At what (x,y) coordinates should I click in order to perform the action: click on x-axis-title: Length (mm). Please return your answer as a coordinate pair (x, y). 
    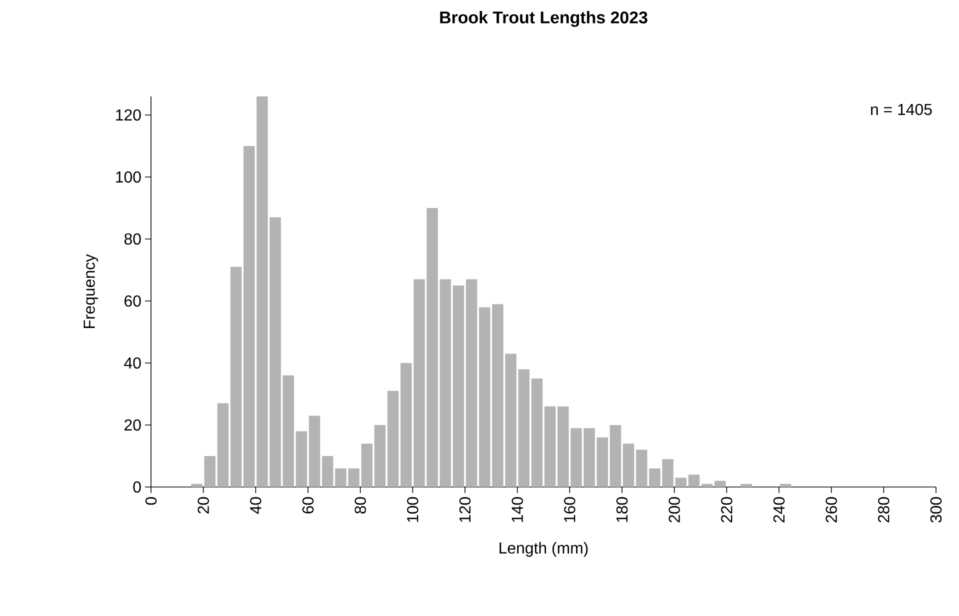
    Looking at the image, I should click on (544, 549).